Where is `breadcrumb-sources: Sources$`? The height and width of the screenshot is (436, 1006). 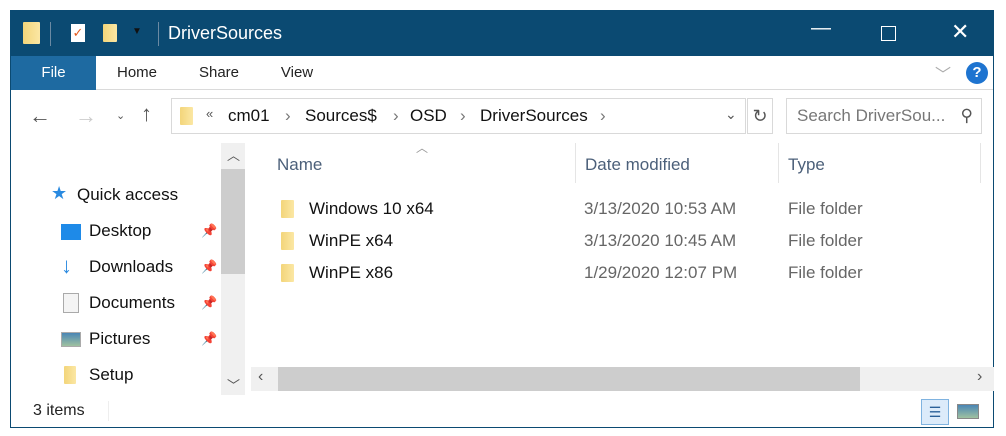 breadcrumb-sources: Sources$ is located at coordinates (341, 115).